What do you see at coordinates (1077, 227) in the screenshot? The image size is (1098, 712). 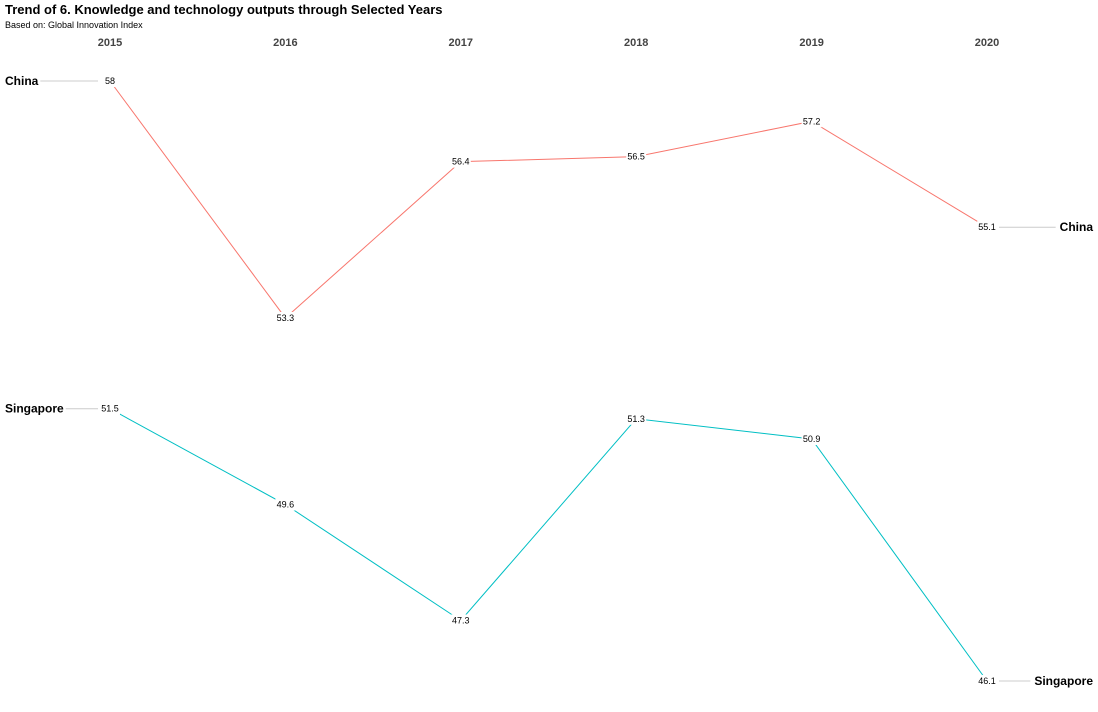 I see `series-label-right: China` at bounding box center [1077, 227].